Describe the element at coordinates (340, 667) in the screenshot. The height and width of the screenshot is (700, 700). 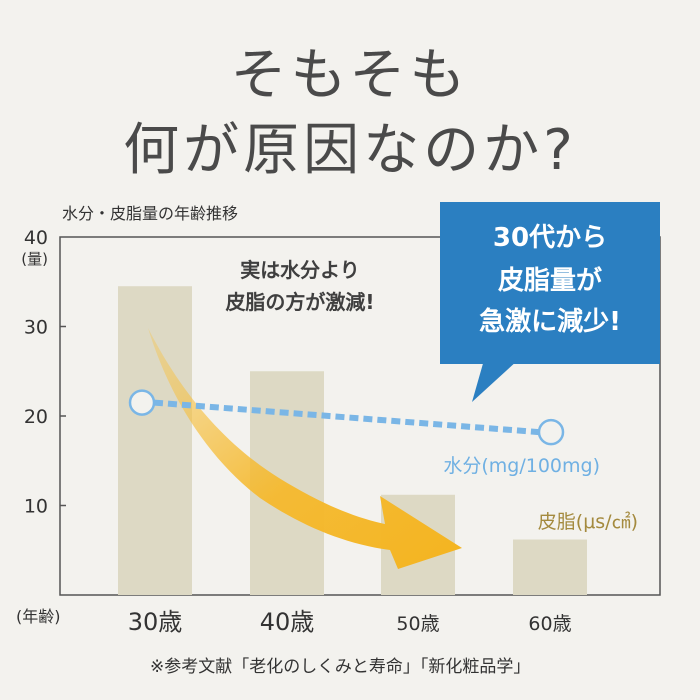
I see `source-note: ※参考文献「老化のしくみと寿命」「新化粧品学」` at that location.